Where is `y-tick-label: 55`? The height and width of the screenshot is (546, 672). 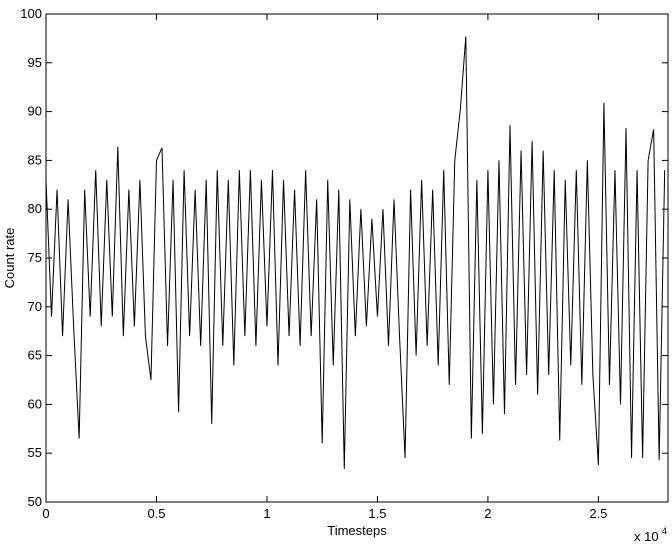
y-tick-label: 55 is located at coordinates (35, 452).